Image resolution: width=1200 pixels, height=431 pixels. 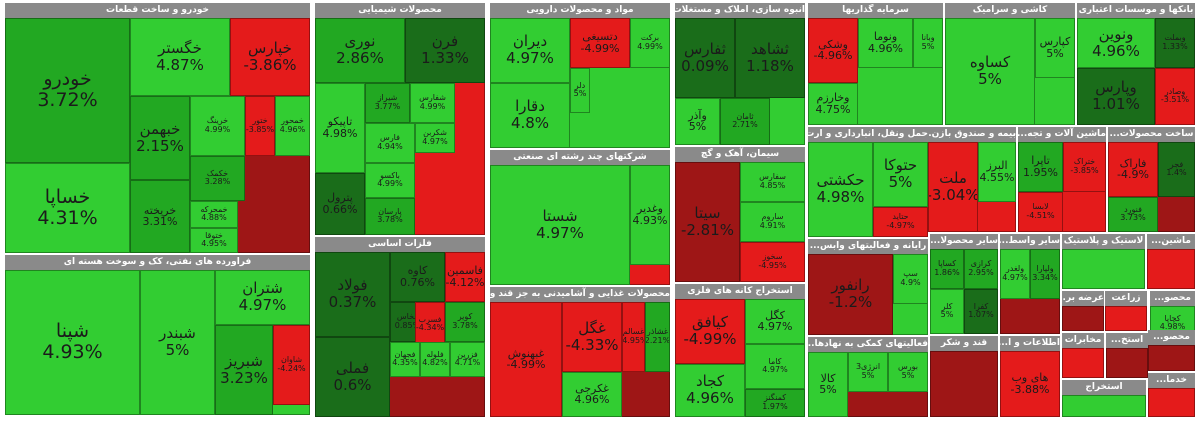 What do you see at coordinates (592, 394) in the screenshot?
I see `stock-tile: غکرجی 4.96%` at bounding box center [592, 394].